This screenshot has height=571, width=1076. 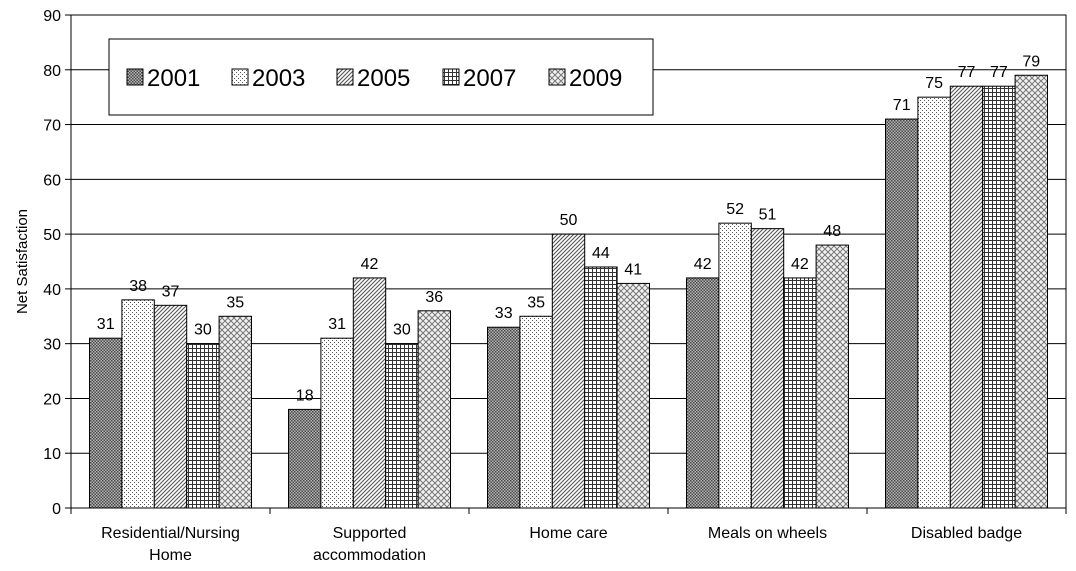 I want to click on legend-label-2007: 2007, so click(x=489, y=78).